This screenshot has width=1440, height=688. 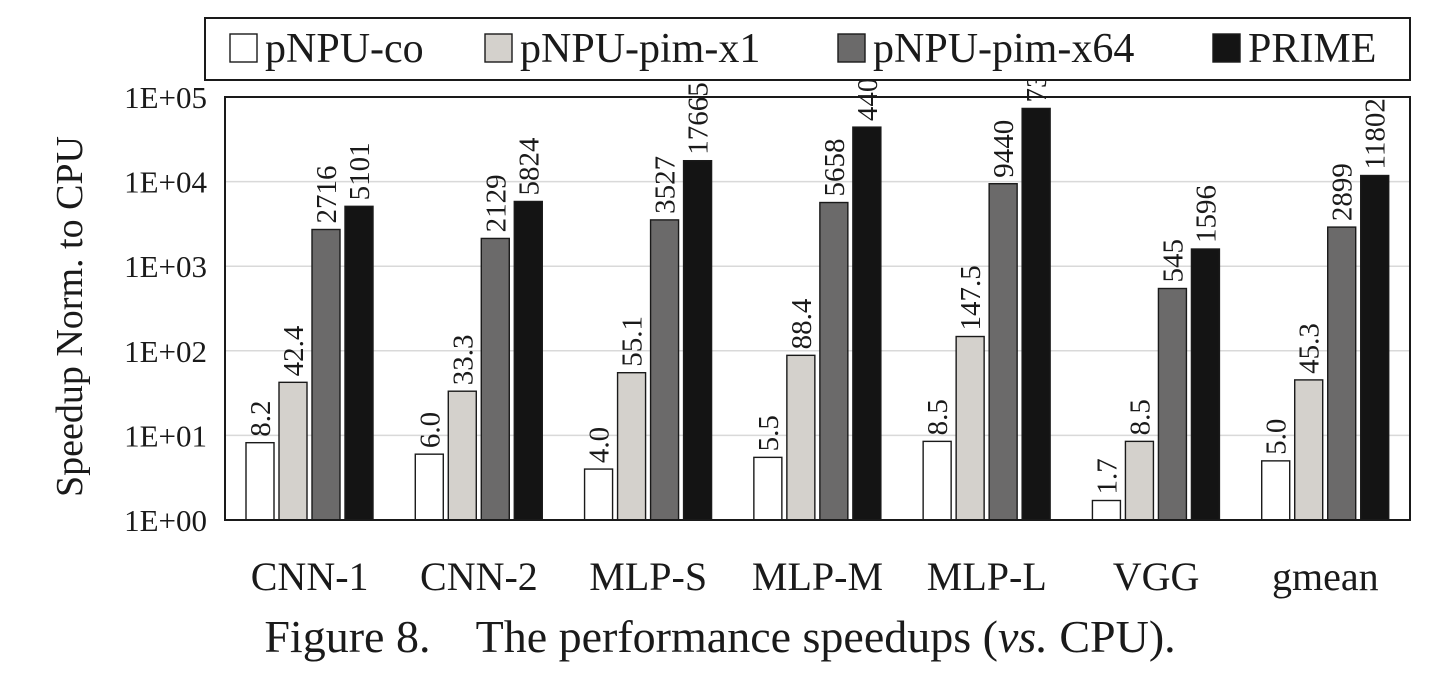 What do you see at coordinates (529, 166) in the screenshot?
I see `data-label: 5824` at bounding box center [529, 166].